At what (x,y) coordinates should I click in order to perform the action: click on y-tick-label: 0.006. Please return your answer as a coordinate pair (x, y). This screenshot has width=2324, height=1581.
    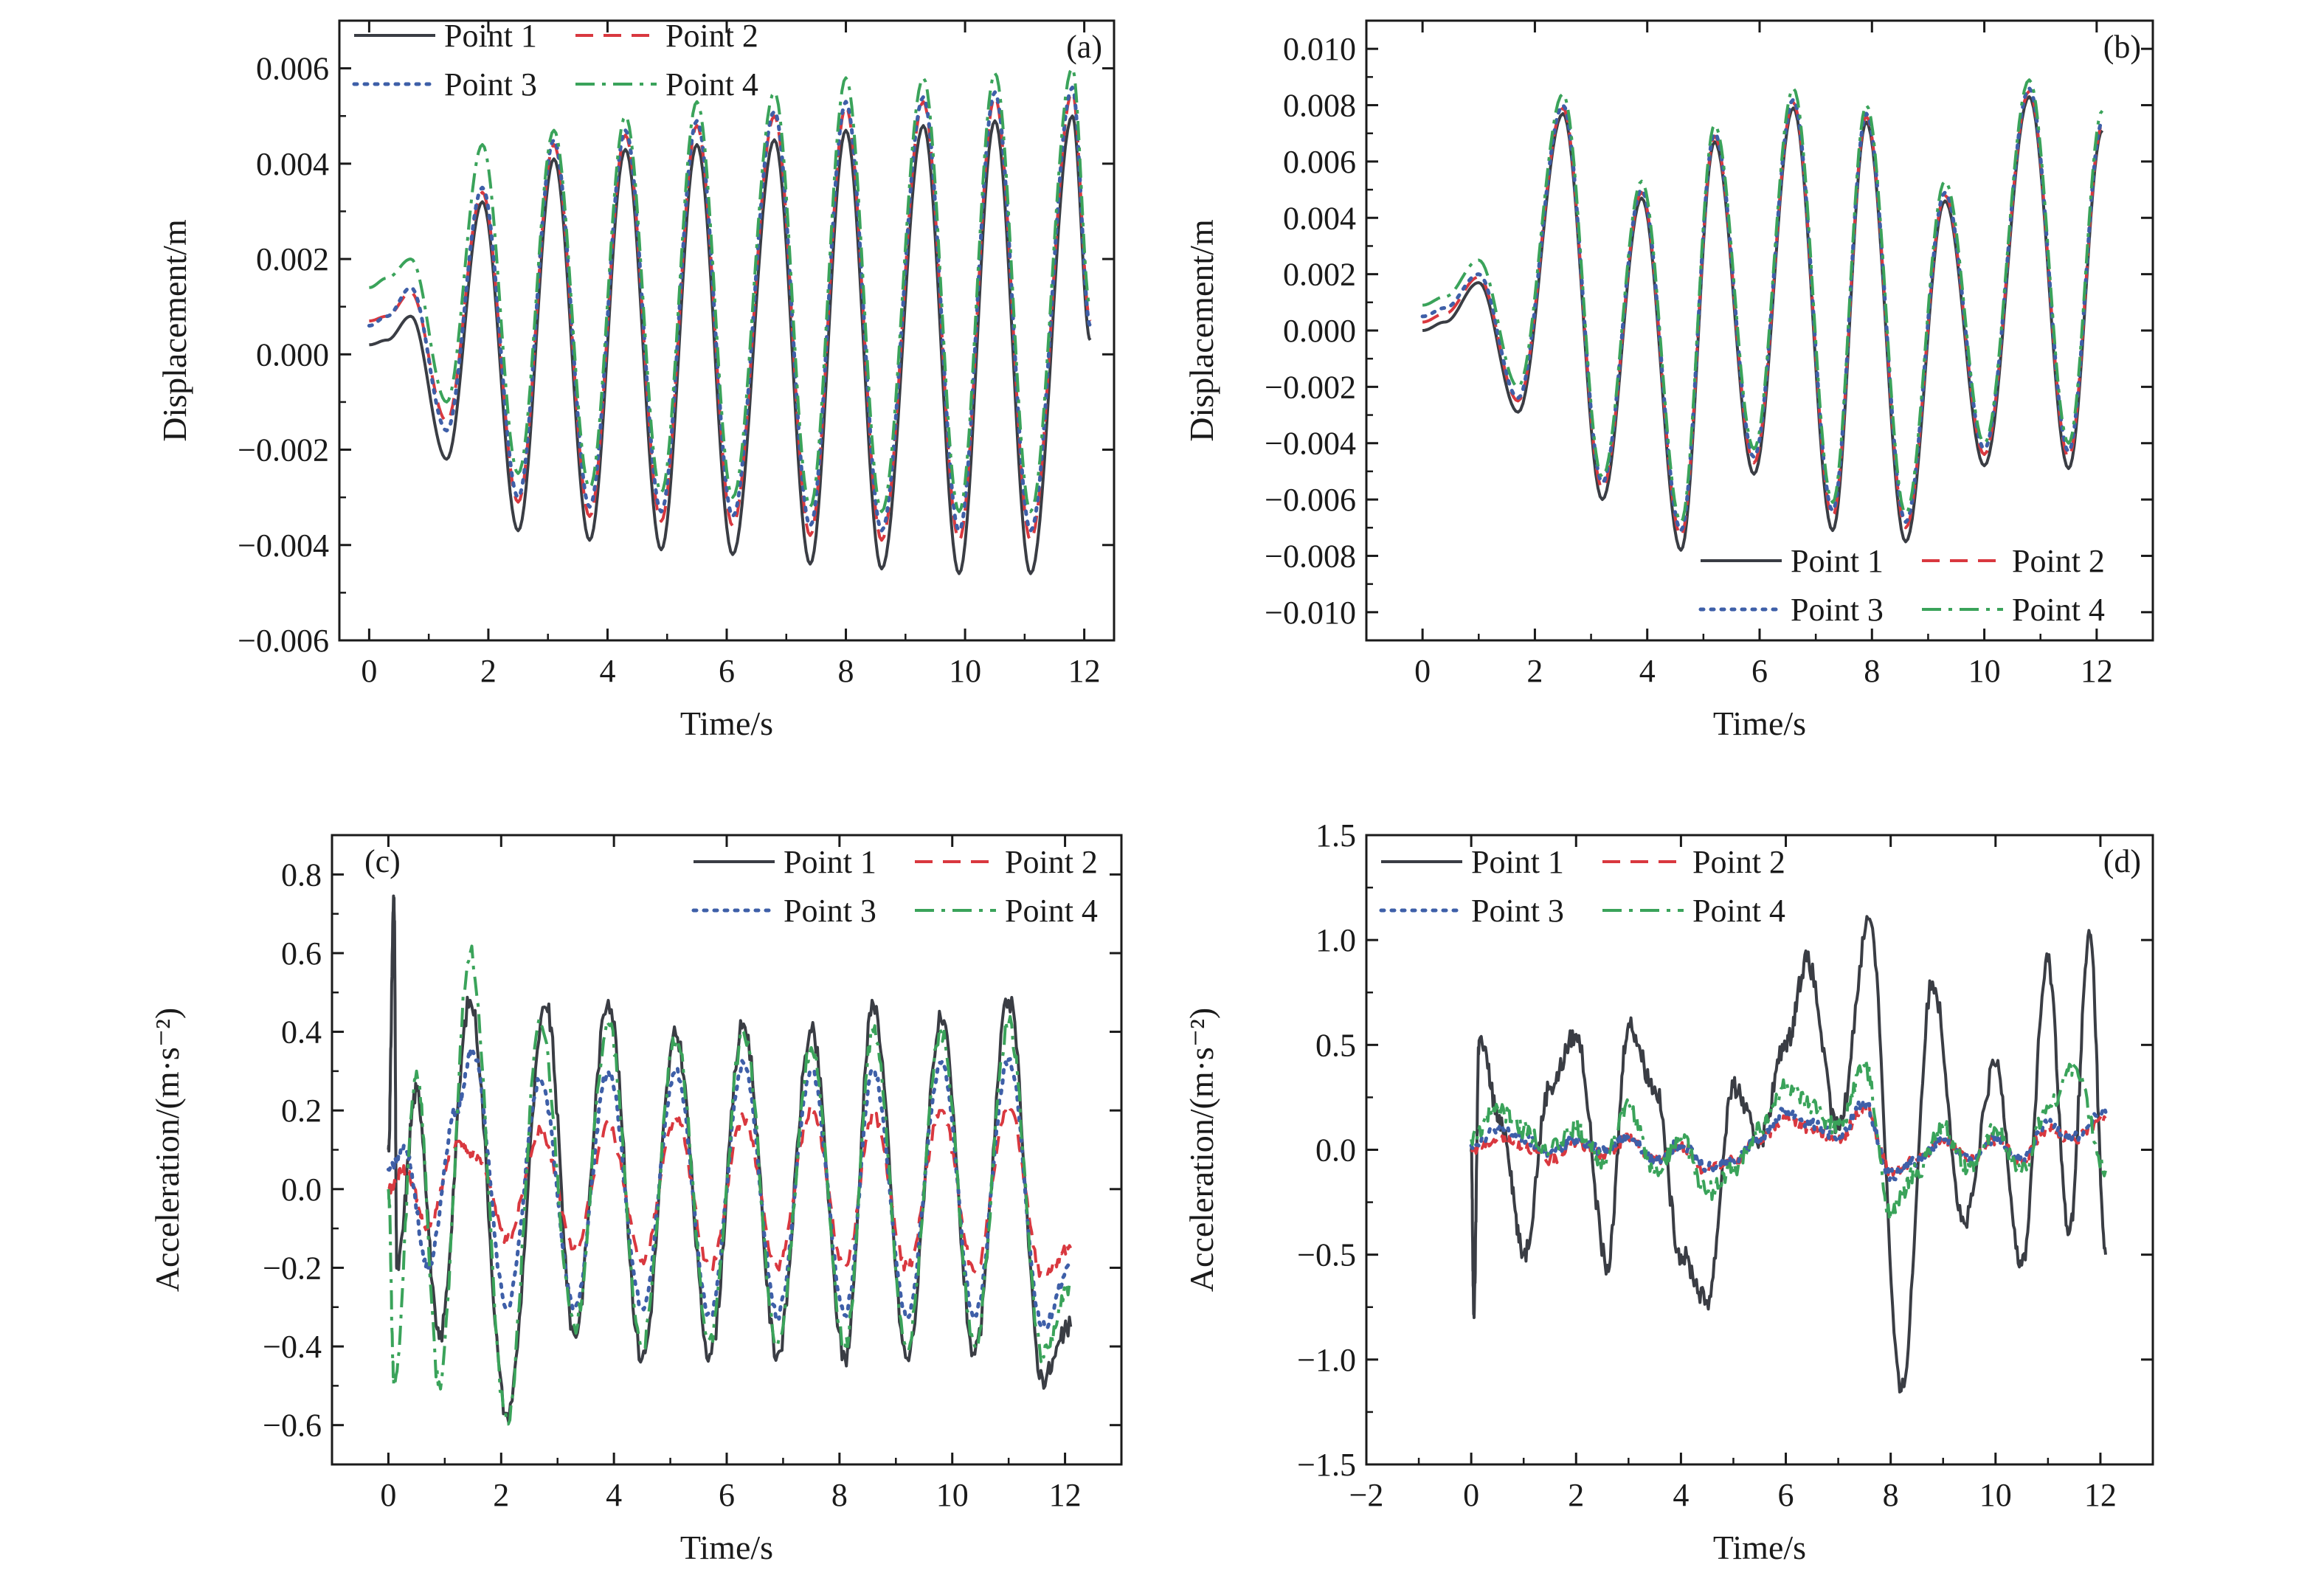
    Looking at the image, I should click on (1319, 162).